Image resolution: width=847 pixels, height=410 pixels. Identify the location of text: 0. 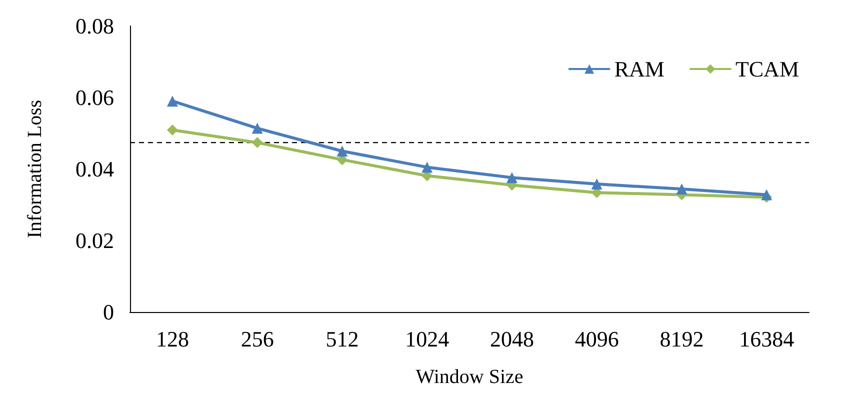
(108, 312).